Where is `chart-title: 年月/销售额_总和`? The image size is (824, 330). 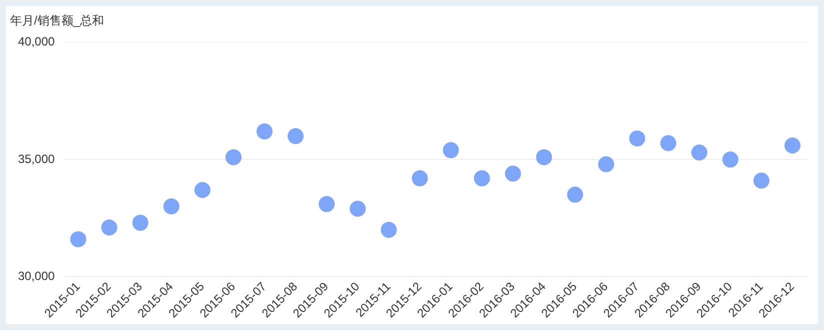
chart-title: 年月/销售额_总和 is located at coordinates (57, 21).